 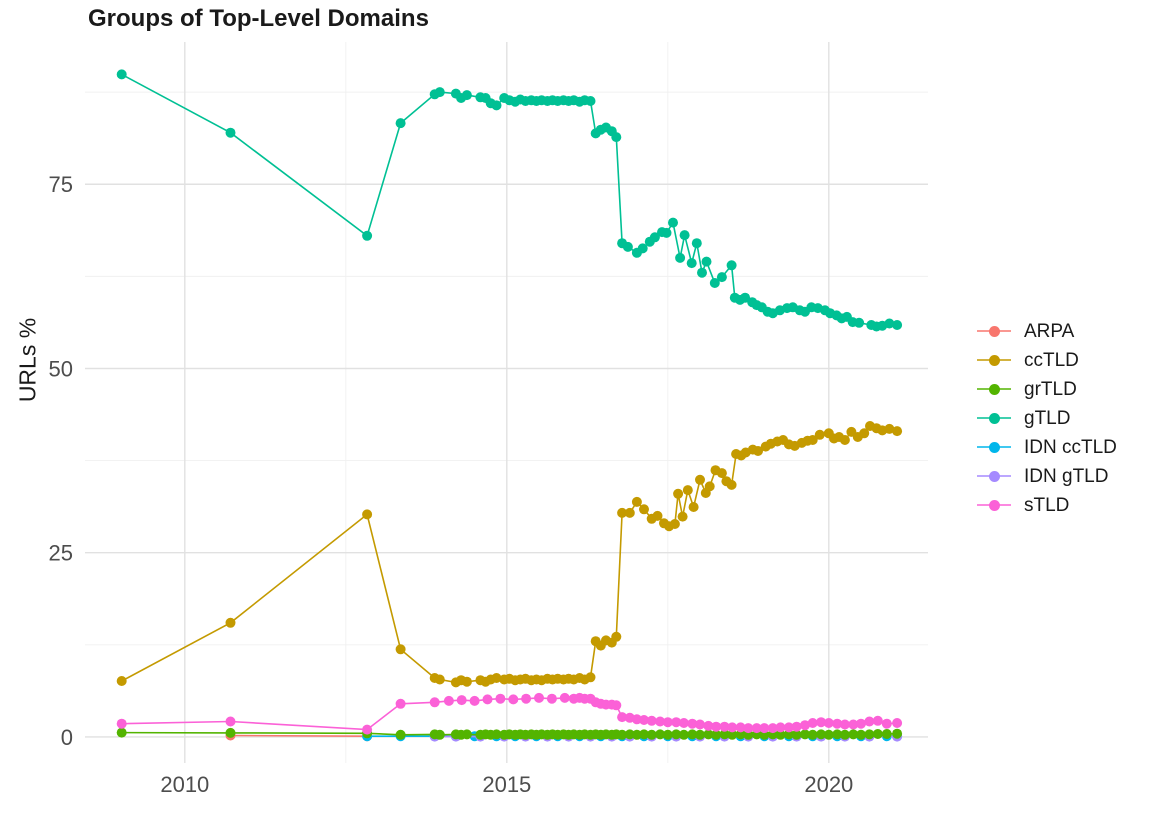 I want to click on legend-label-stld: sTLD, so click(x=1047, y=505).